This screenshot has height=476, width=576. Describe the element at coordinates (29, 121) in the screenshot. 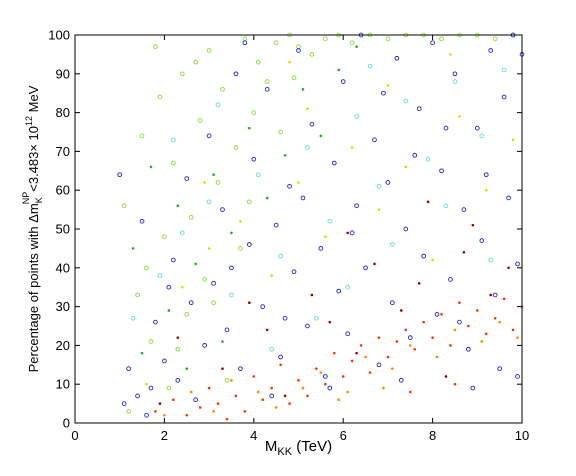

I see `y-axis-label-exp: 12` at that location.